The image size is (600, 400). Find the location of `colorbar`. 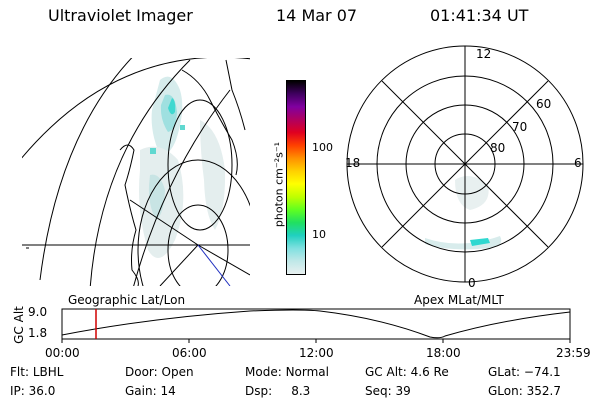

colorbar is located at coordinates (296, 177).